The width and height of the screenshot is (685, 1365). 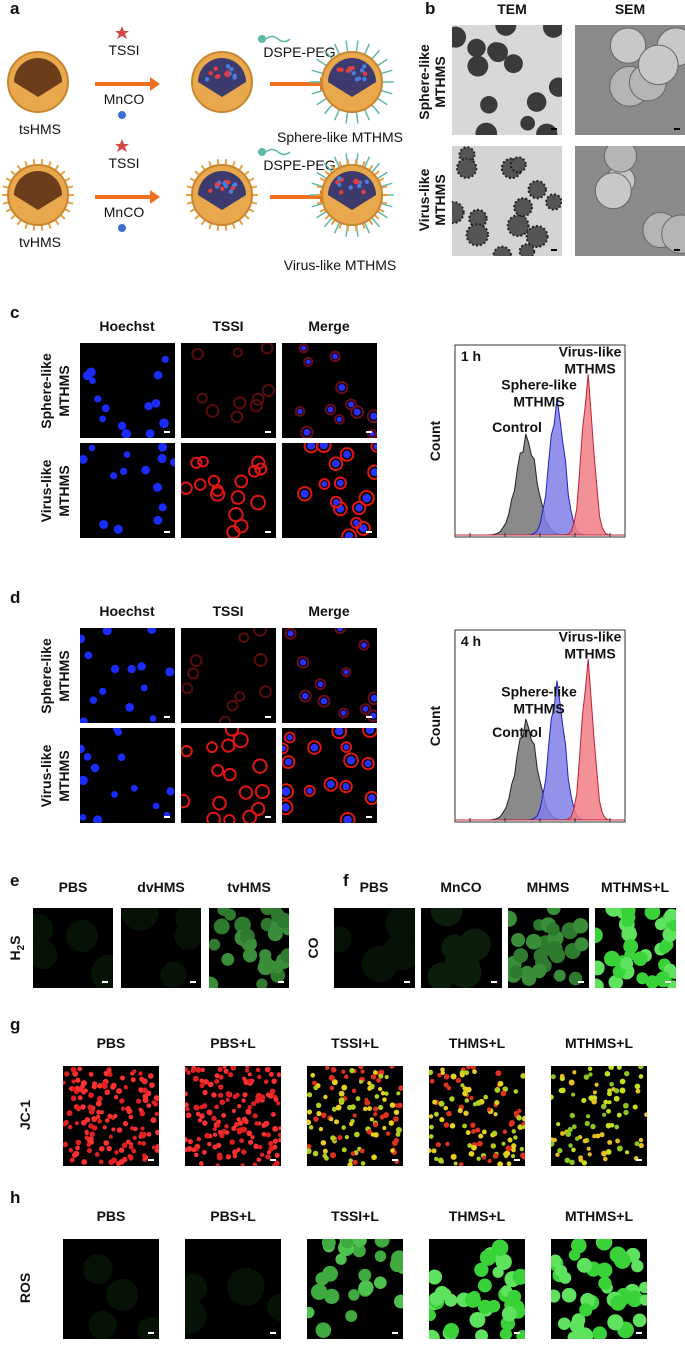 What do you see at coordinates (494, 982) in the screenshot?
I see `scale-bar` at bounding box center [494, 982].